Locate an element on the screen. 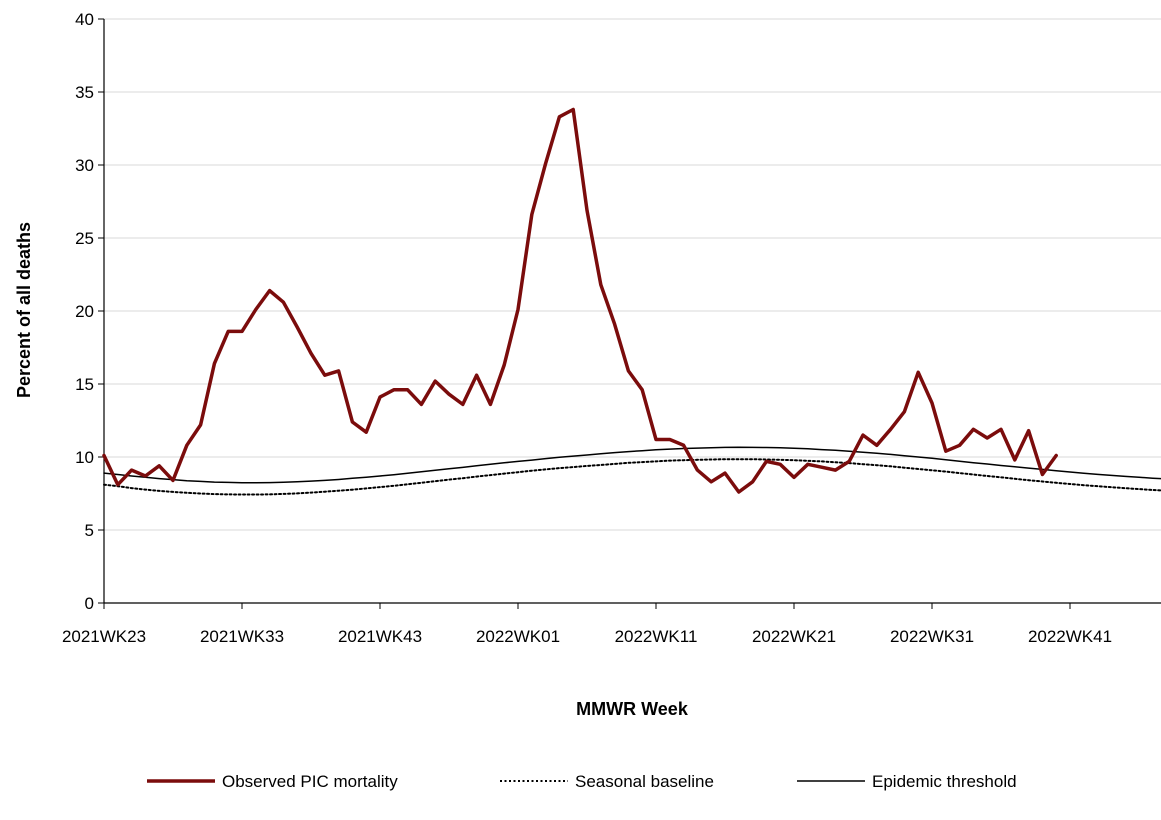 The image size is (1161, 820). x-tick-label: 2022WK41 is located at coordinates (1070, 636).